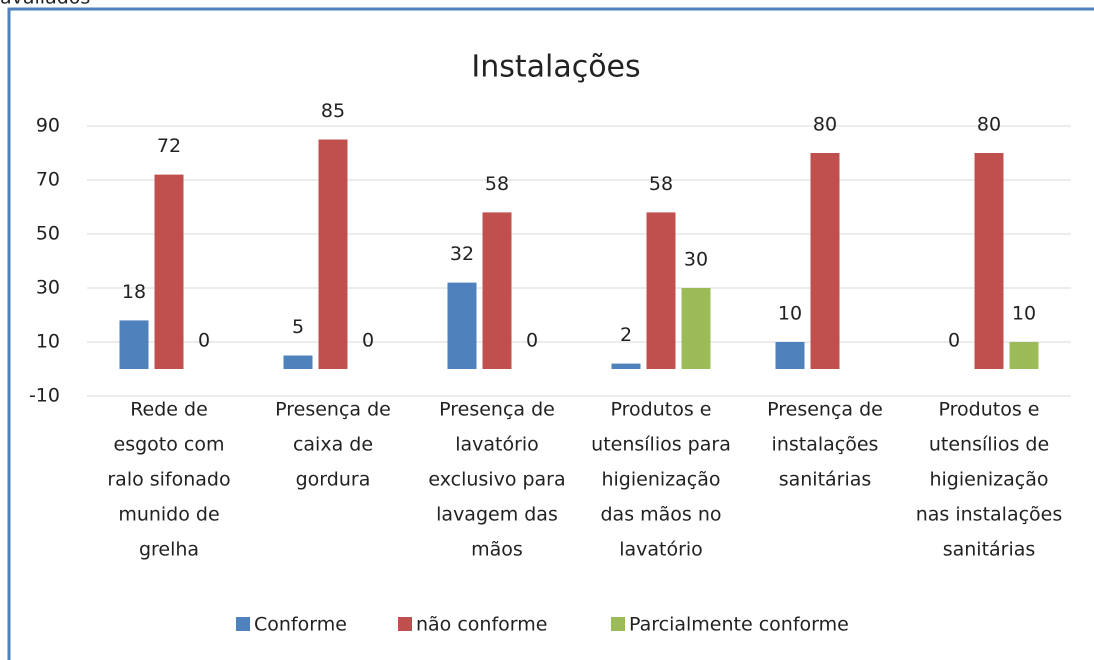 The width and height of the screenshot is (1094, 660). Describe the element at coordinates (333, 111) in the screenshot. I see `value-label: 85` at that location.